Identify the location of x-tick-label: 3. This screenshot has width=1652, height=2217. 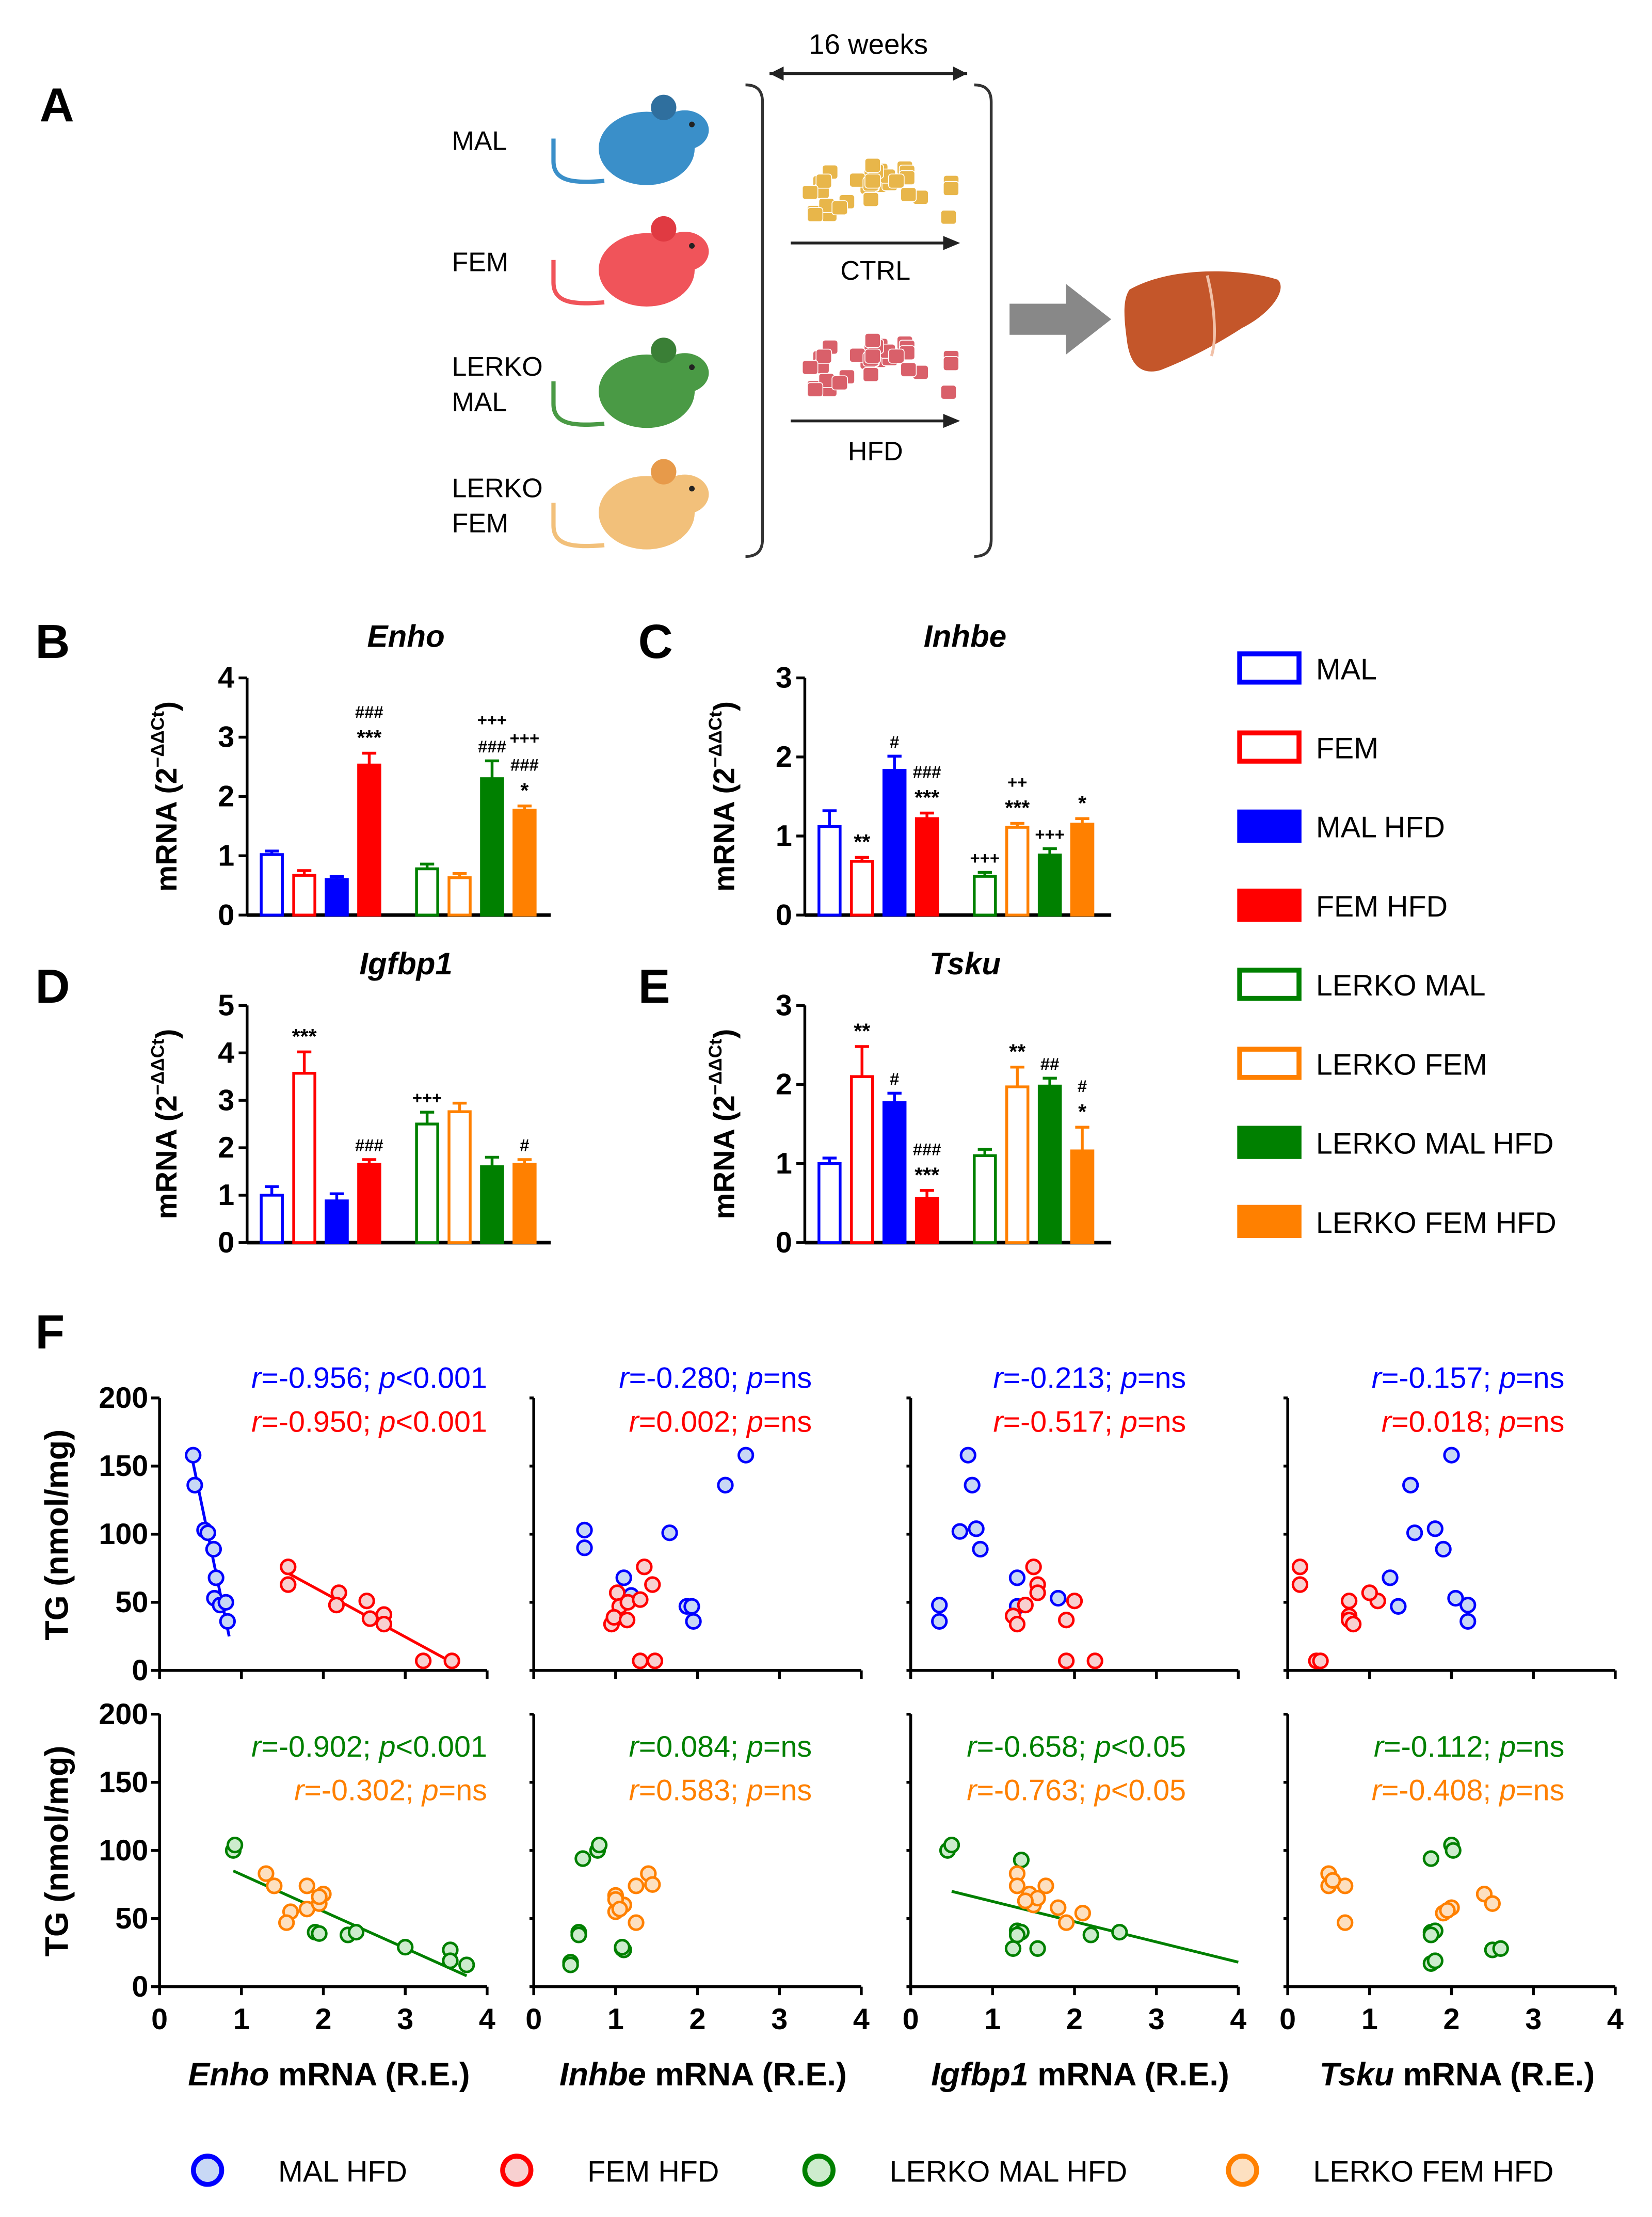
(779, 2019).